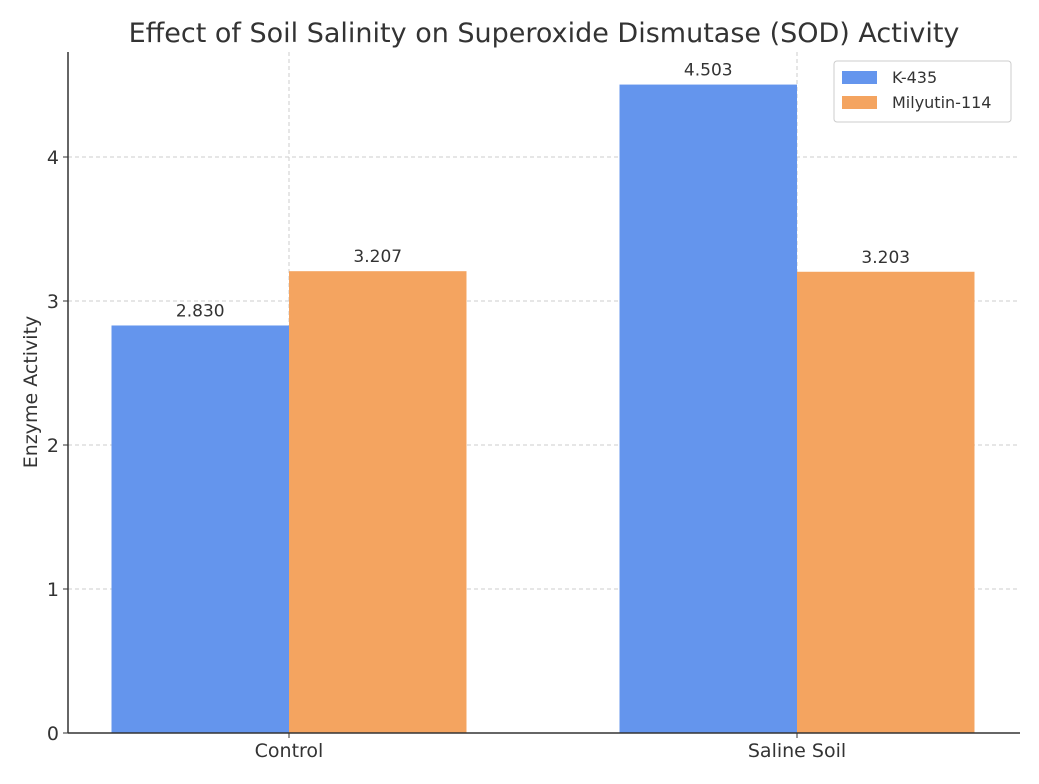 The width and height of the screenshot is (1039, 784). I want to click on x-tick-label: Saline Soil, so click(797, 751).